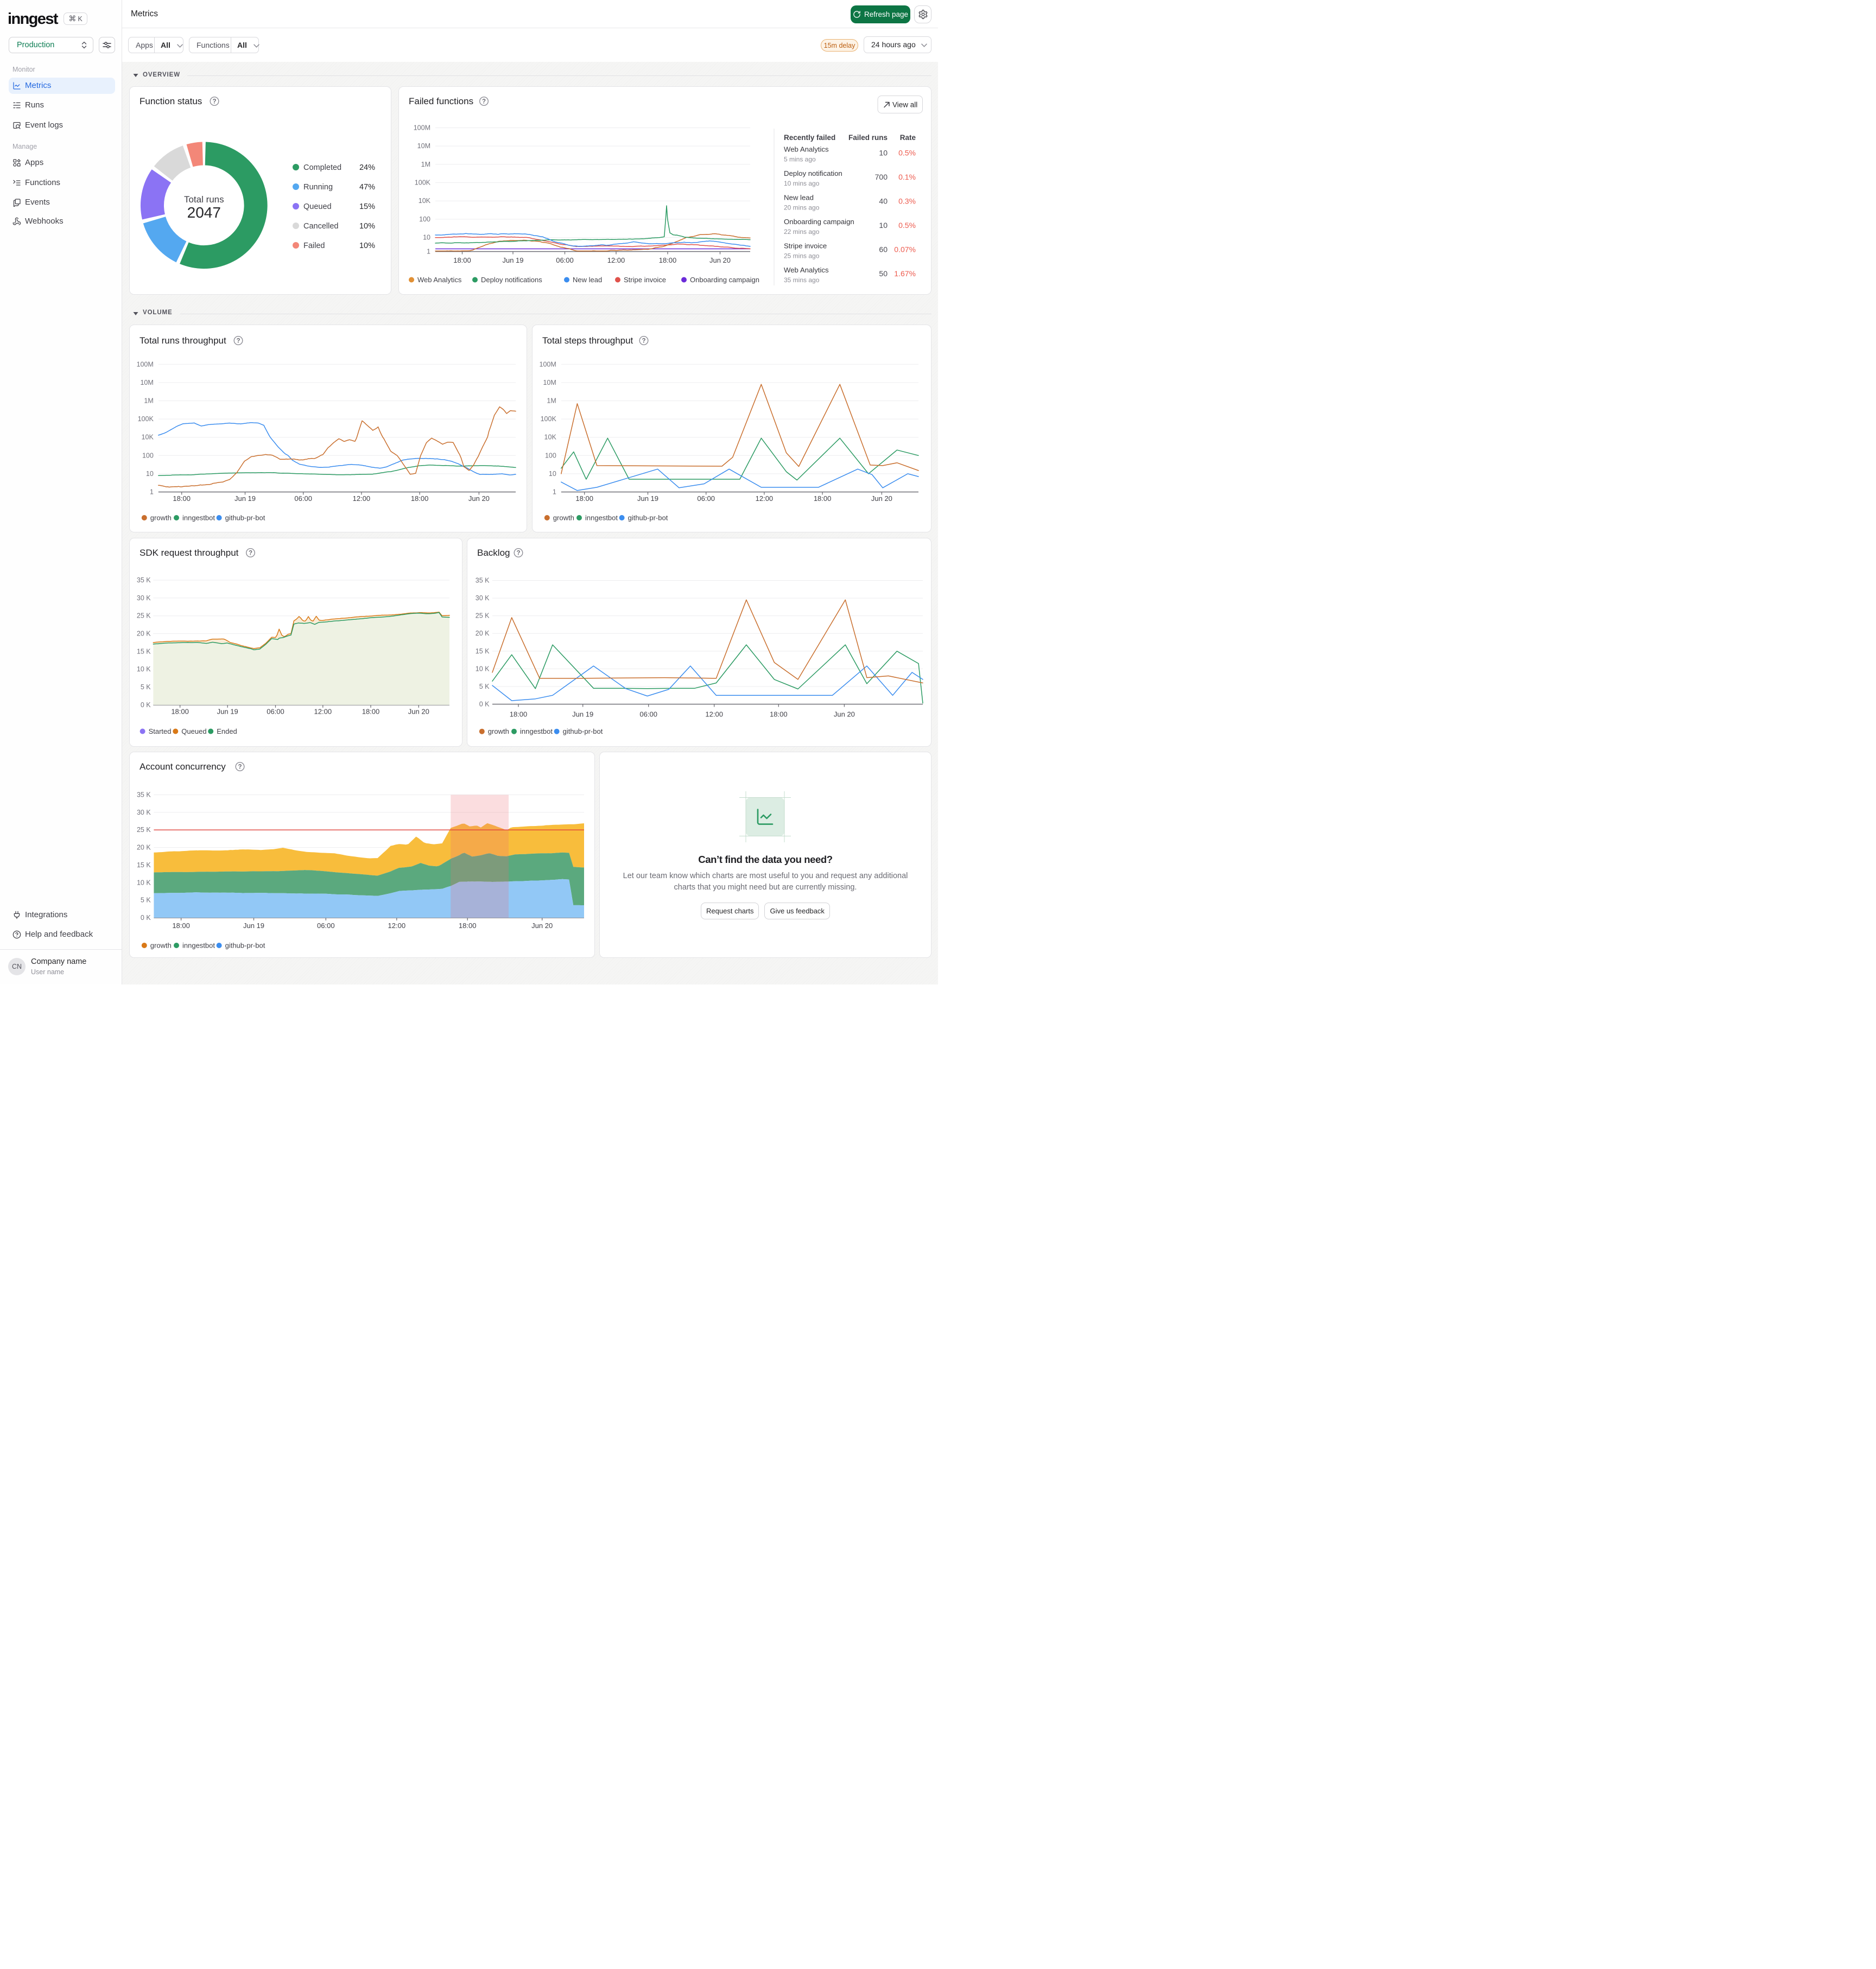  What do you see at coordinates (809, 138) in the screenshot?
I see `svg-text: Recently failed` at bounding box center [809, 138].